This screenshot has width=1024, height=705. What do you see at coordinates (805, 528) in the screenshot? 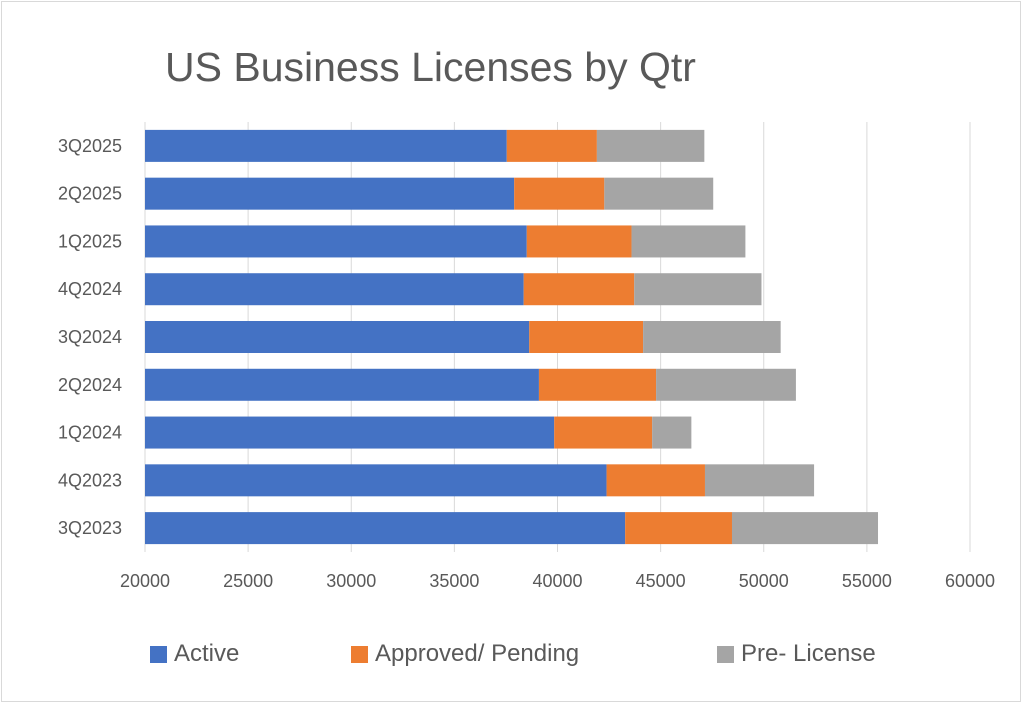
I see `bar-pre-license-3Q2023` at bounding box center [805, 528].